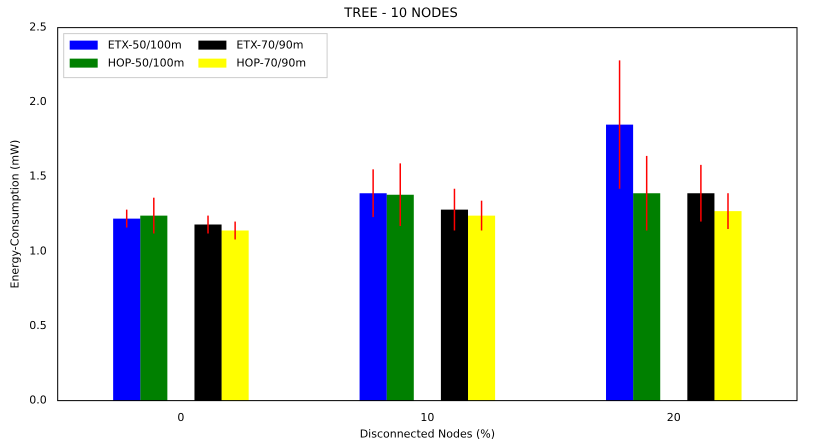 This screenshot has width=817, height=441. I want to click on legend-label: ETX-50/100m, so click(145, 45).